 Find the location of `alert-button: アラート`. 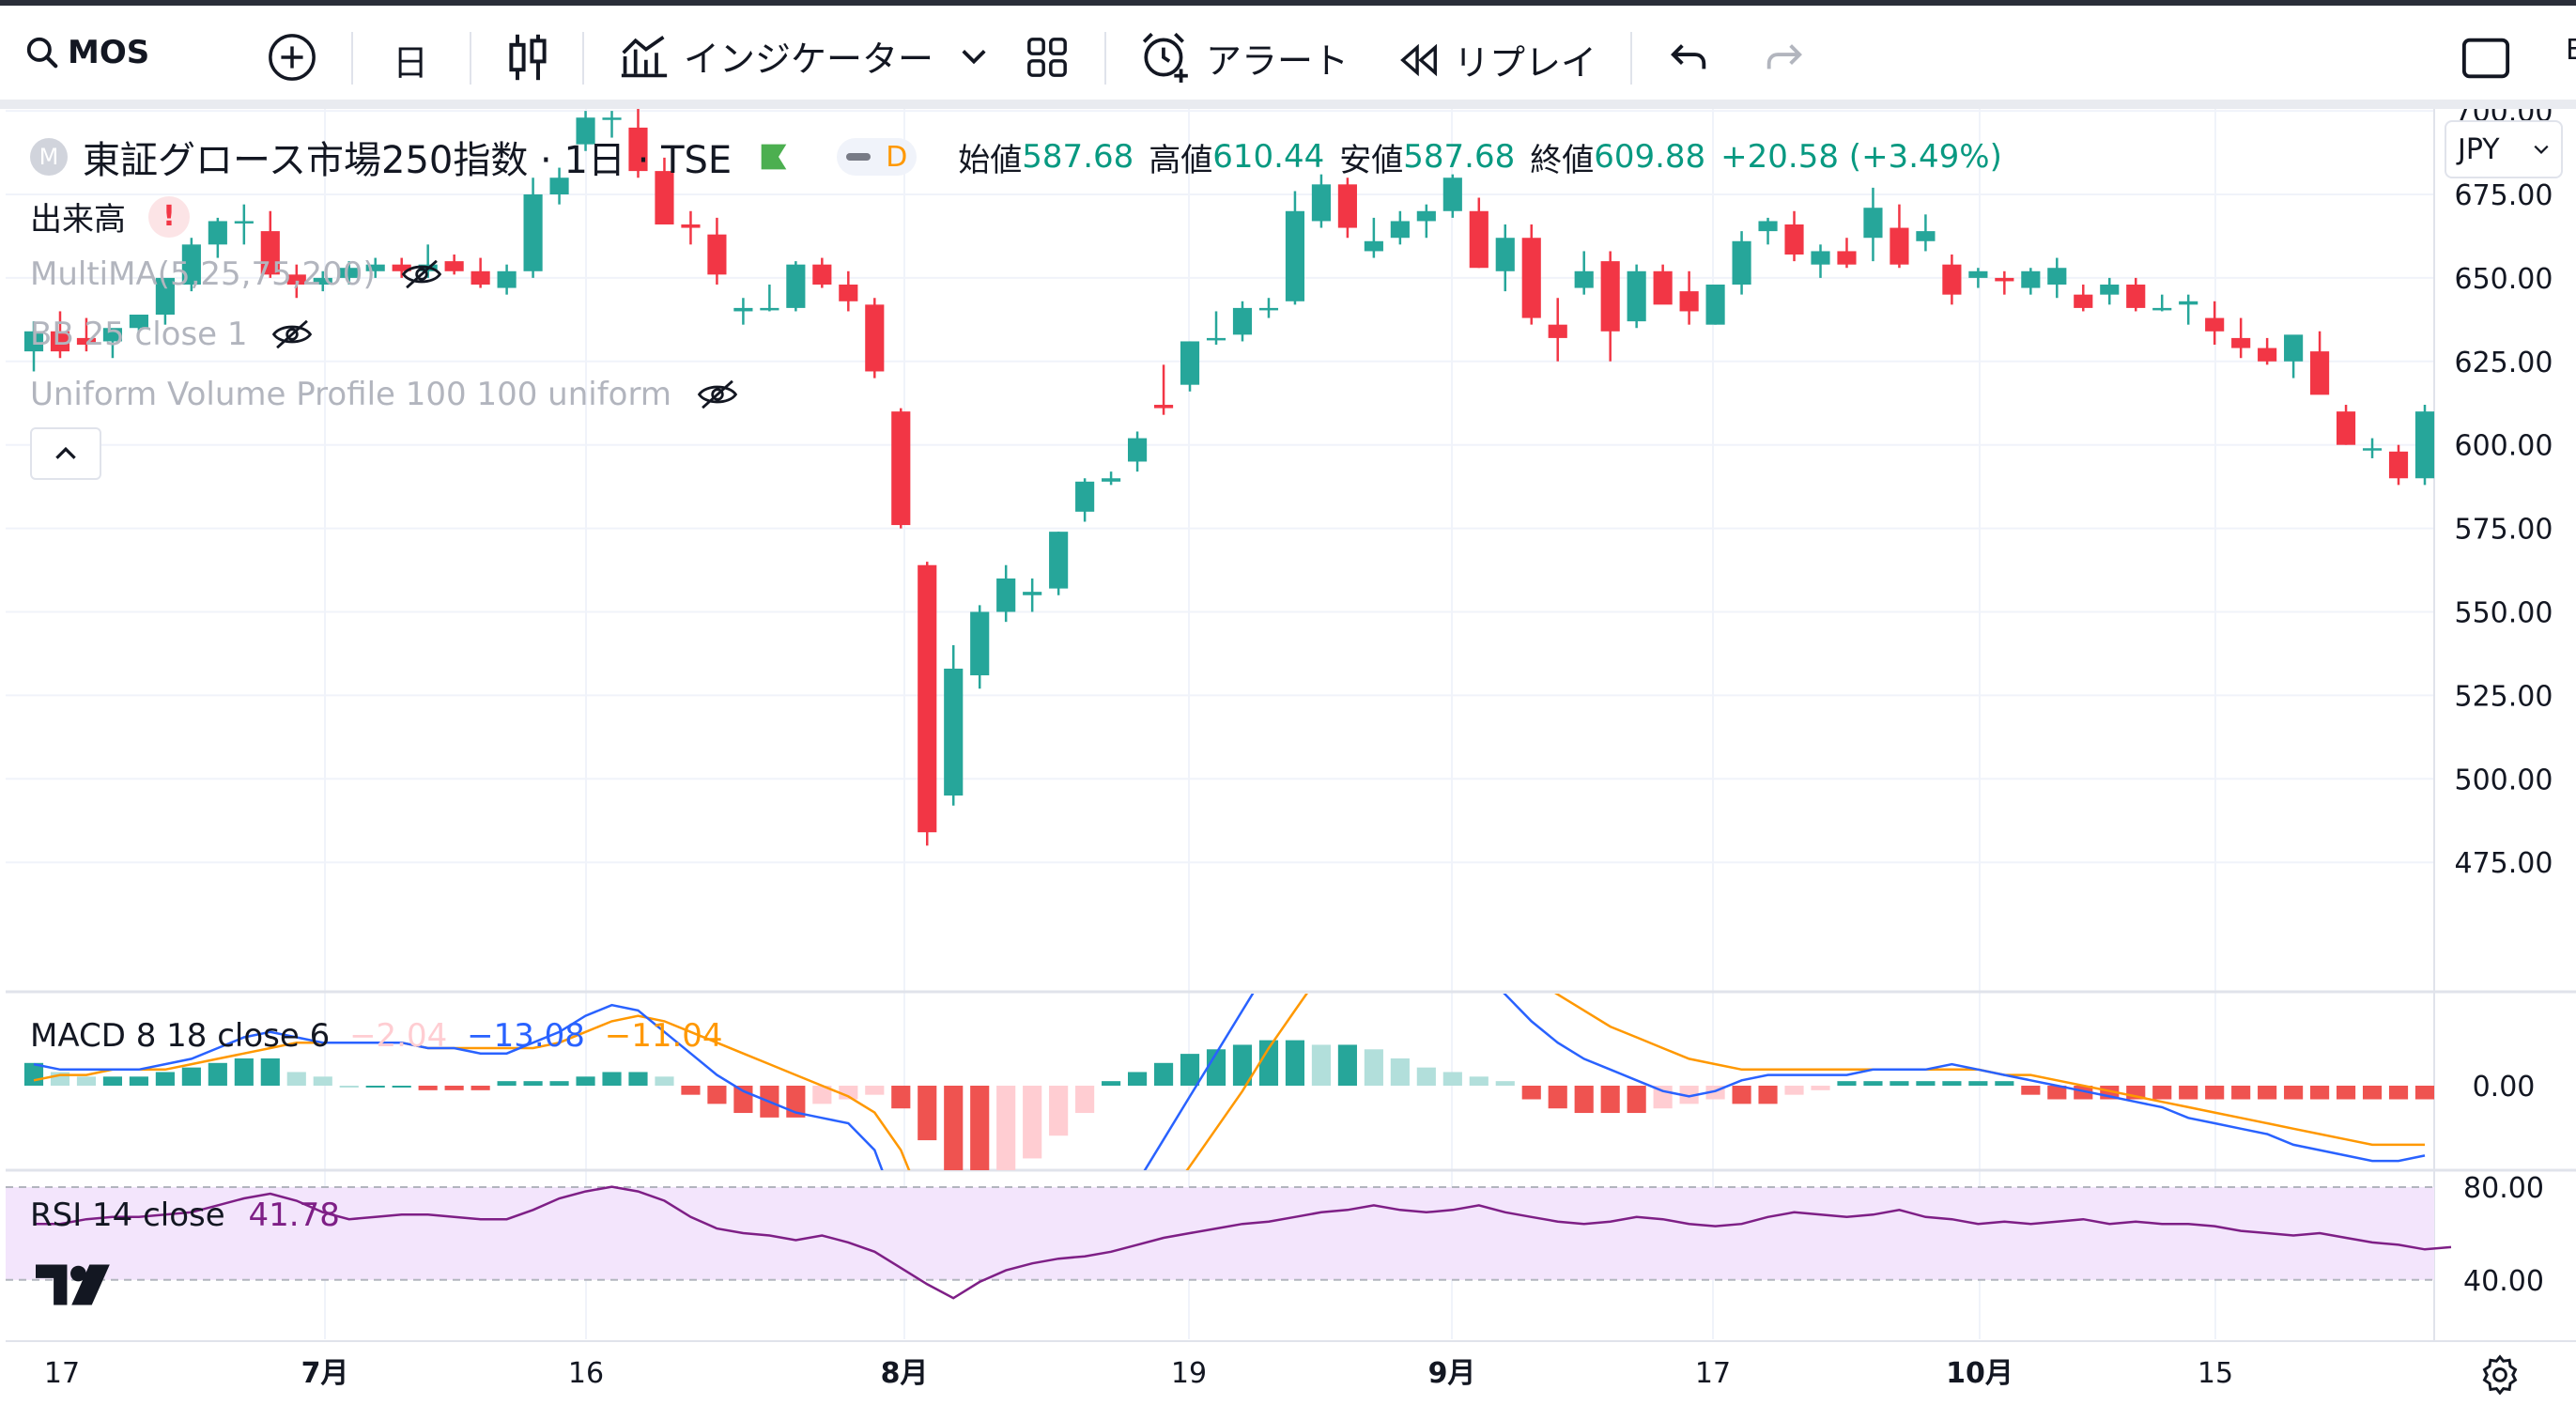

alert-button: アラート is located at coordinates (1243, 57).